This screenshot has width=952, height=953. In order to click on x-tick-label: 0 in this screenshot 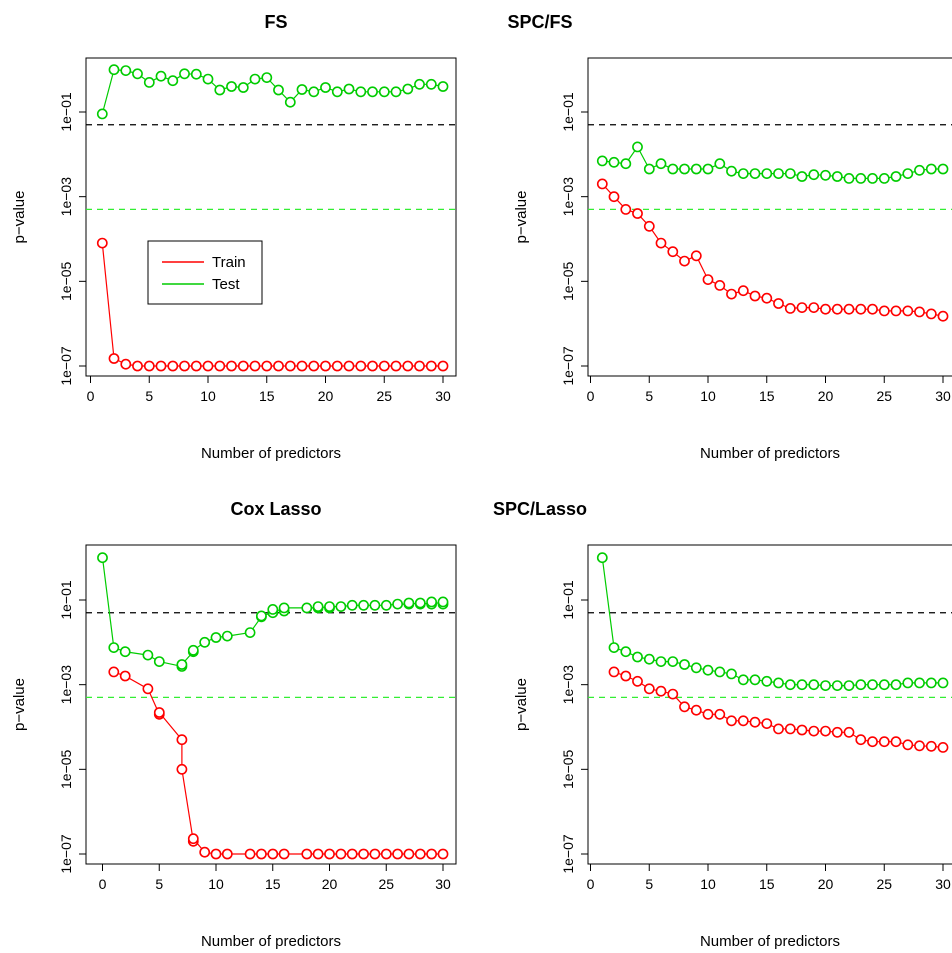, I will do `click(91, 396)`.